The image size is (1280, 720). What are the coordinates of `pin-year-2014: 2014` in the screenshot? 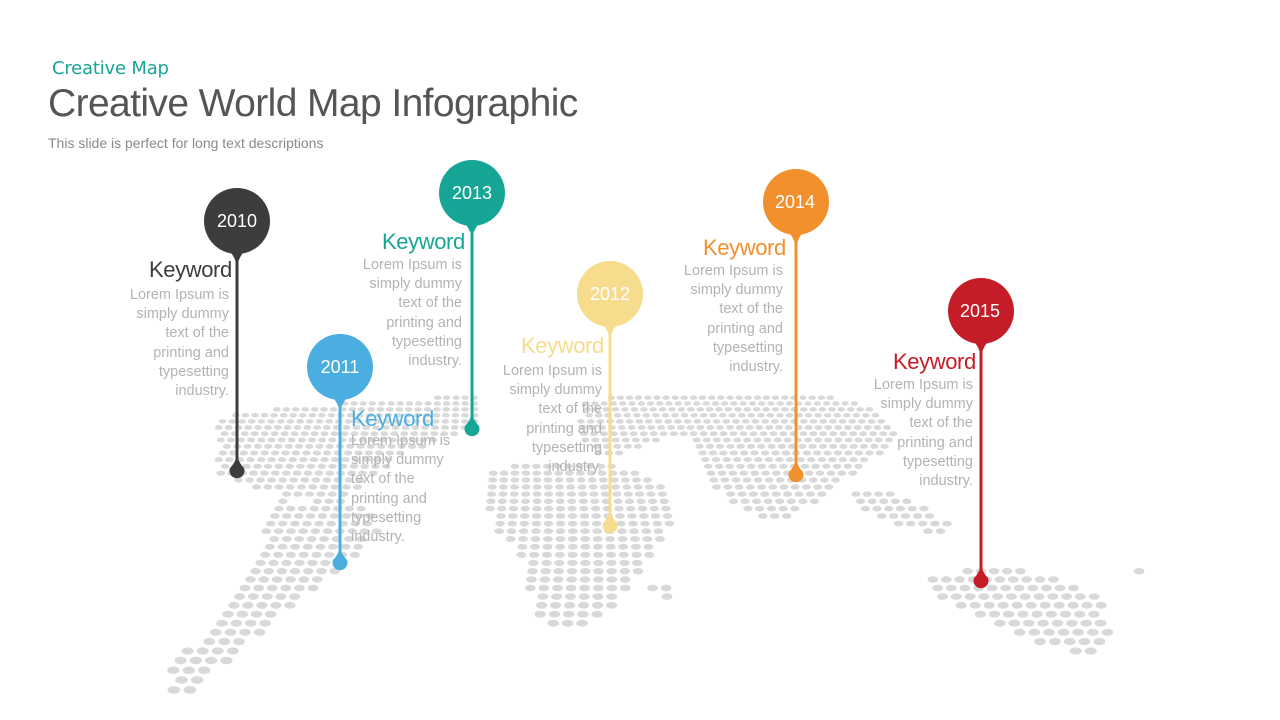 It's located at (795, 202).